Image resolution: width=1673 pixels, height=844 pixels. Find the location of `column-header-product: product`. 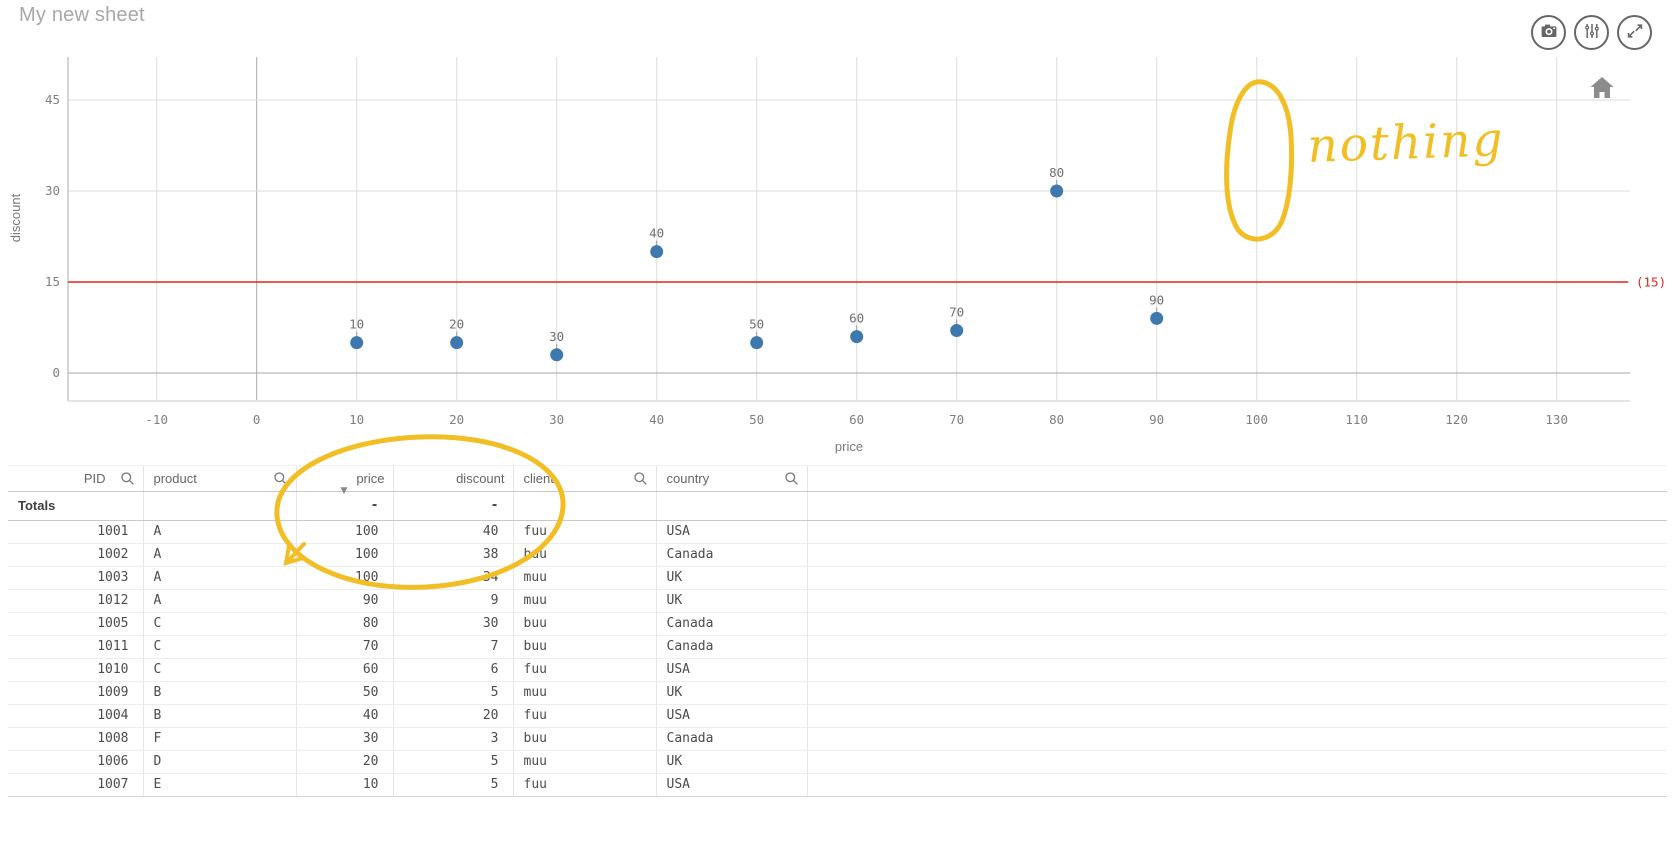

column-header-product: product is located at coordinates (220, 479).